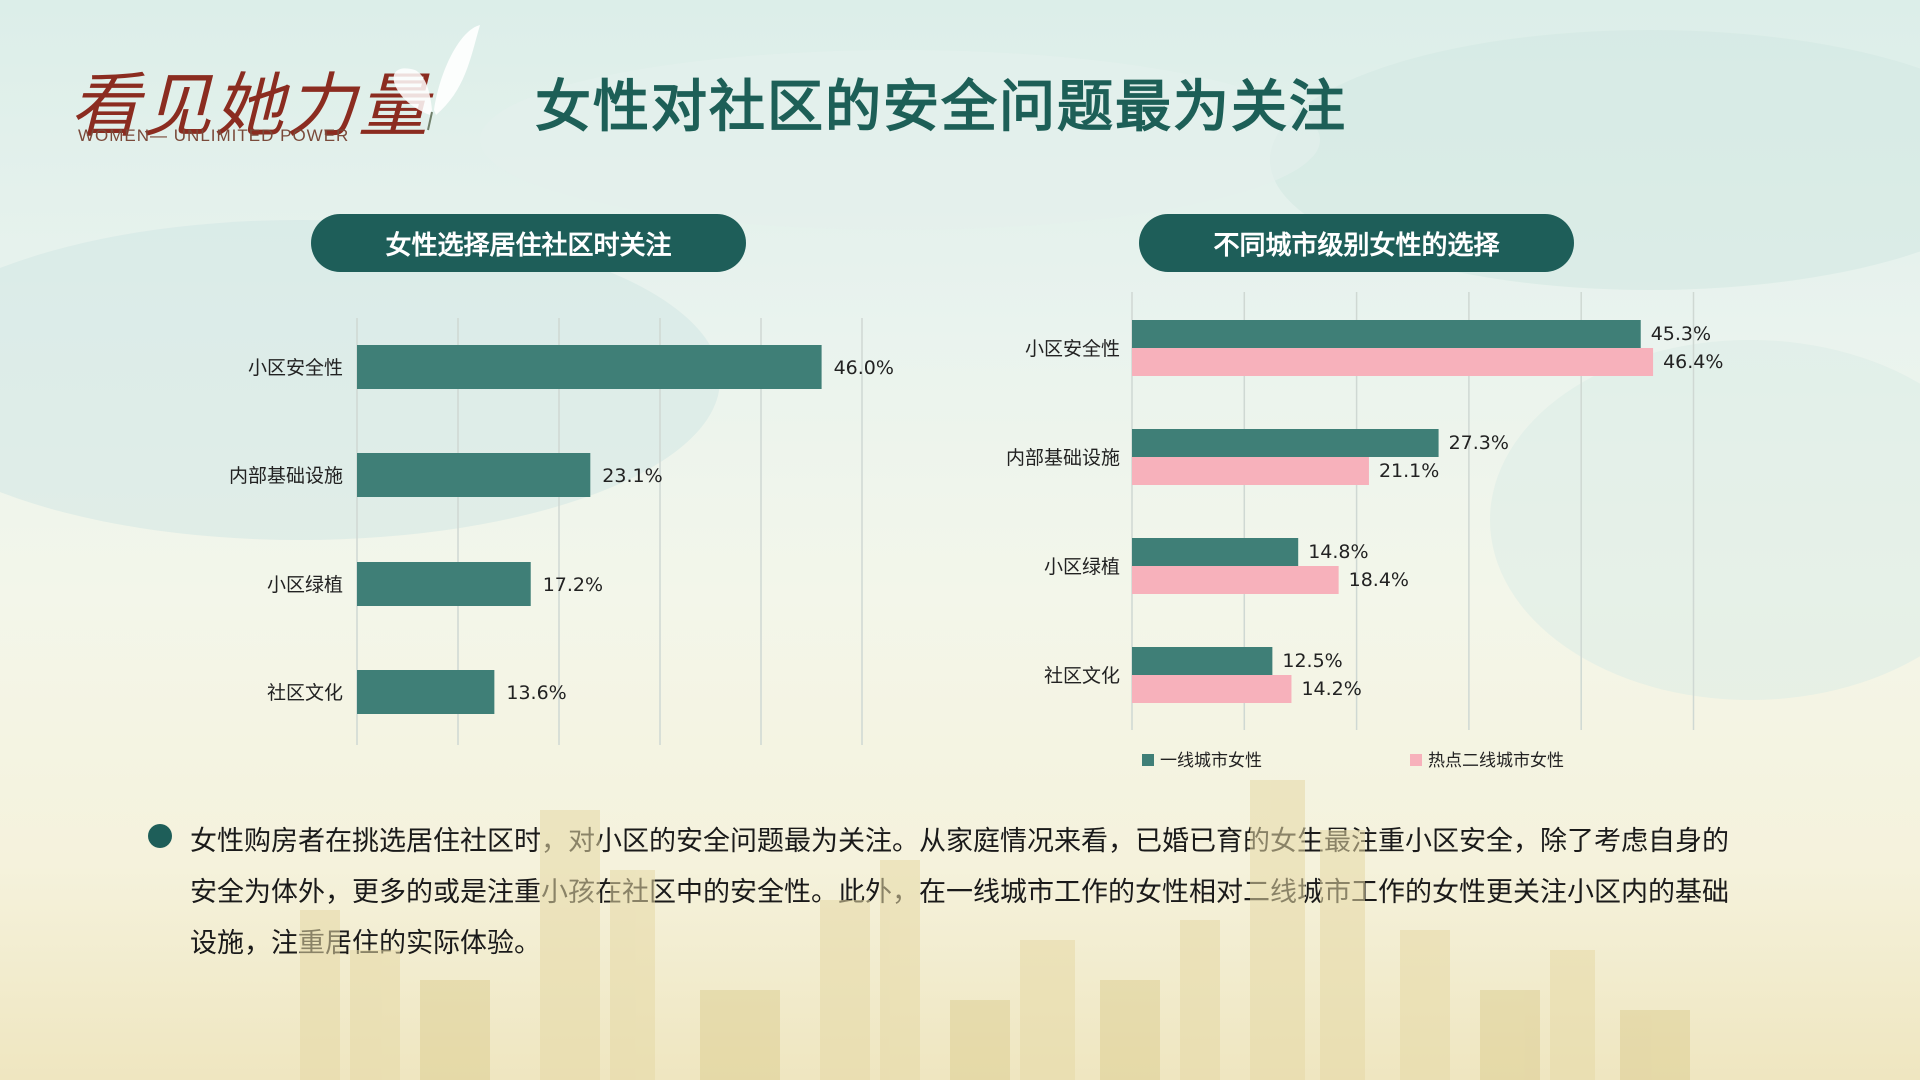  Describe the element at coordinates (1693, 362) in the screenshot. I see `value-label: 46.4%` at that location.